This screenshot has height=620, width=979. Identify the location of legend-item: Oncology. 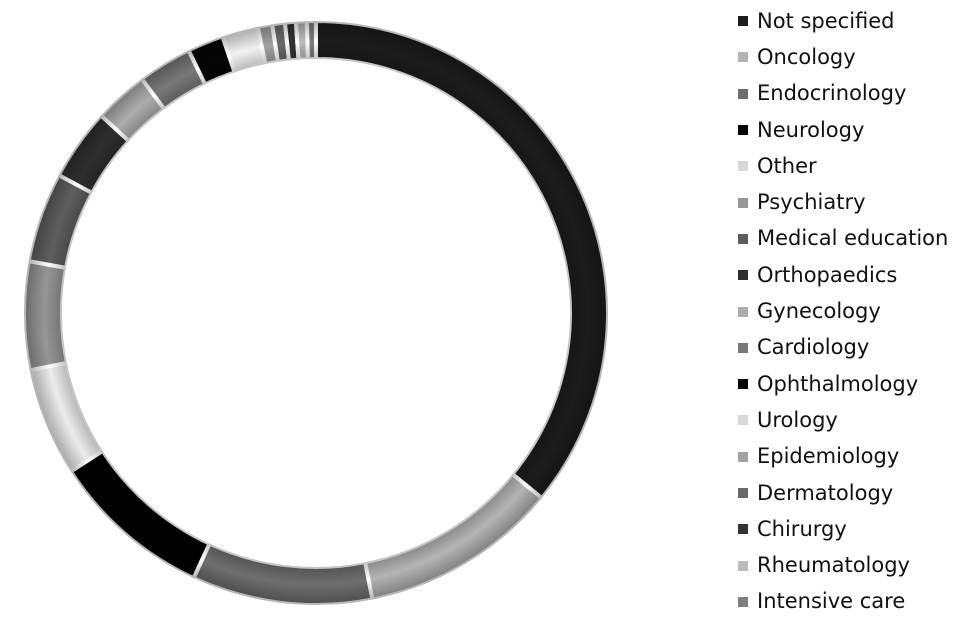
(843, 57).